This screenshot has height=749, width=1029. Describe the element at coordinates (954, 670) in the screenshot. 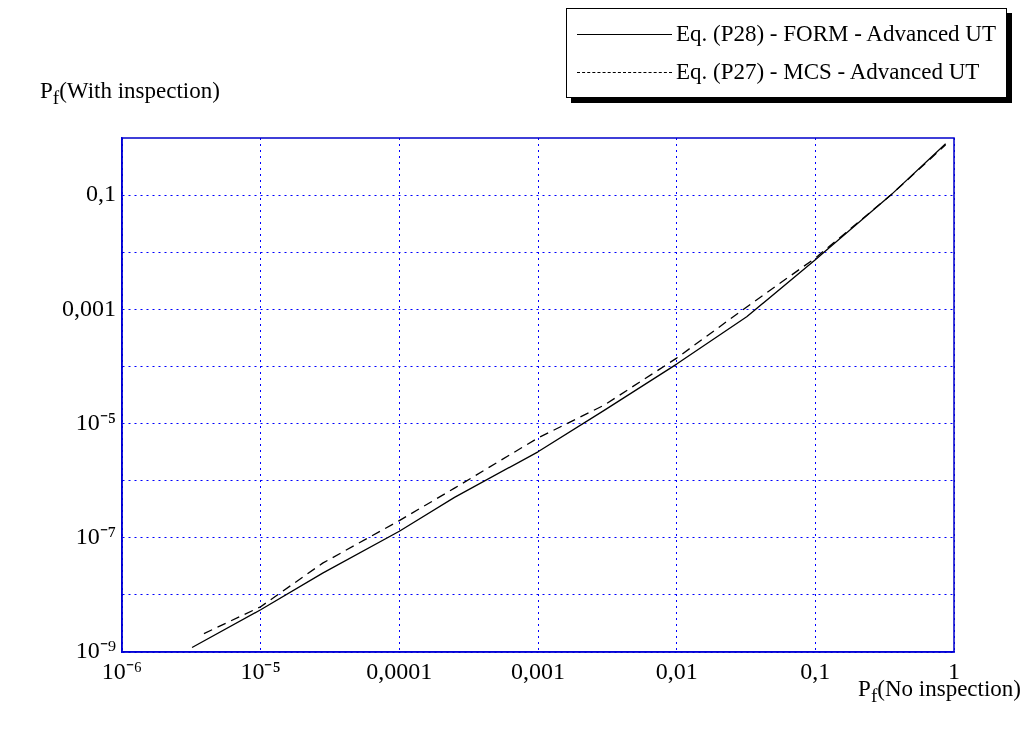

I see `x-tick-label: 1` at that location.